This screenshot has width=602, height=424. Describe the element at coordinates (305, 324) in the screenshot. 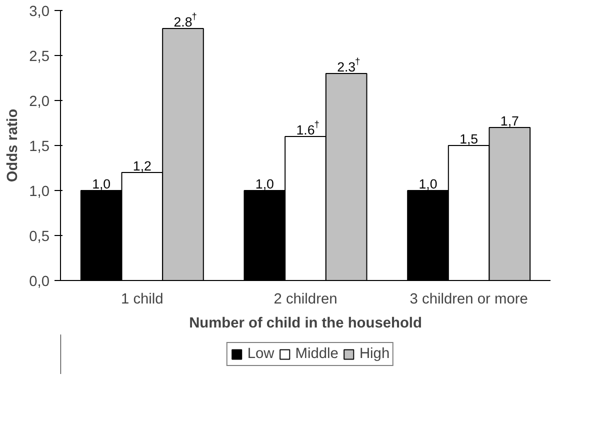

I see `x-axis-title: Number of child in the household` at that location.